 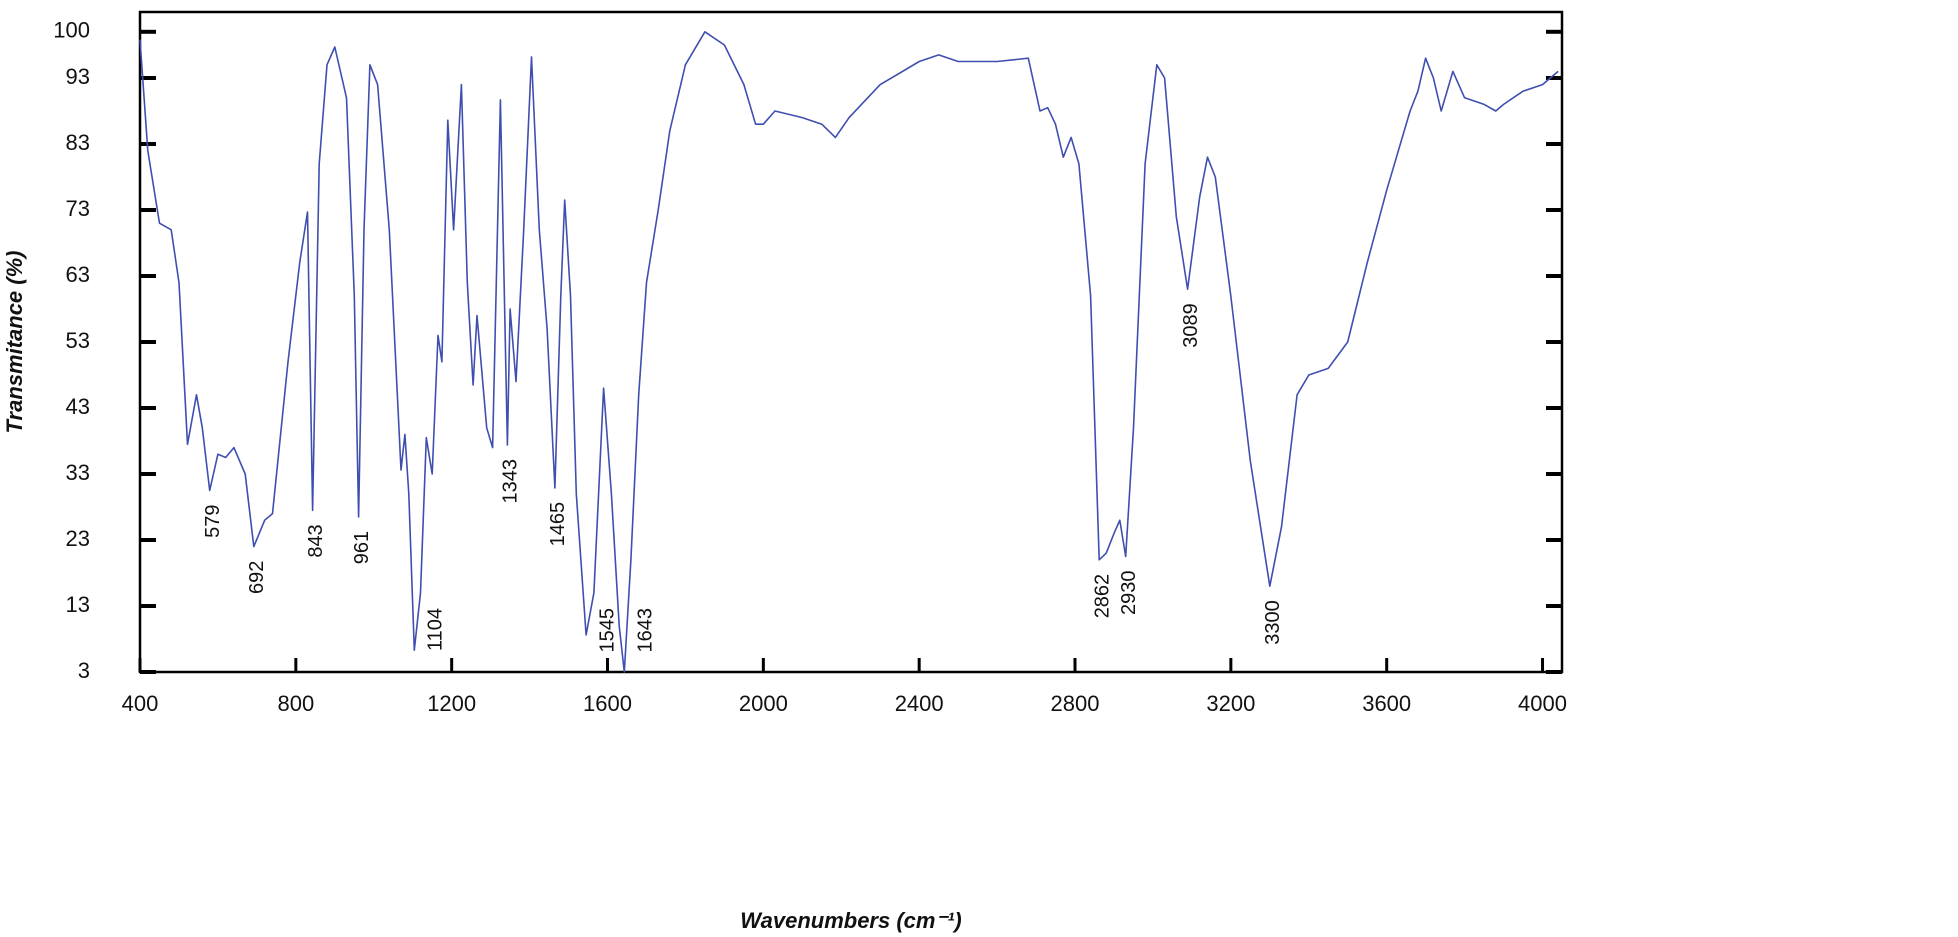 What do you see at coordinates (14, 342) in the screenshot?
I see `y-axis-title: Transmitance (%)` at bounding box center [14, 342].